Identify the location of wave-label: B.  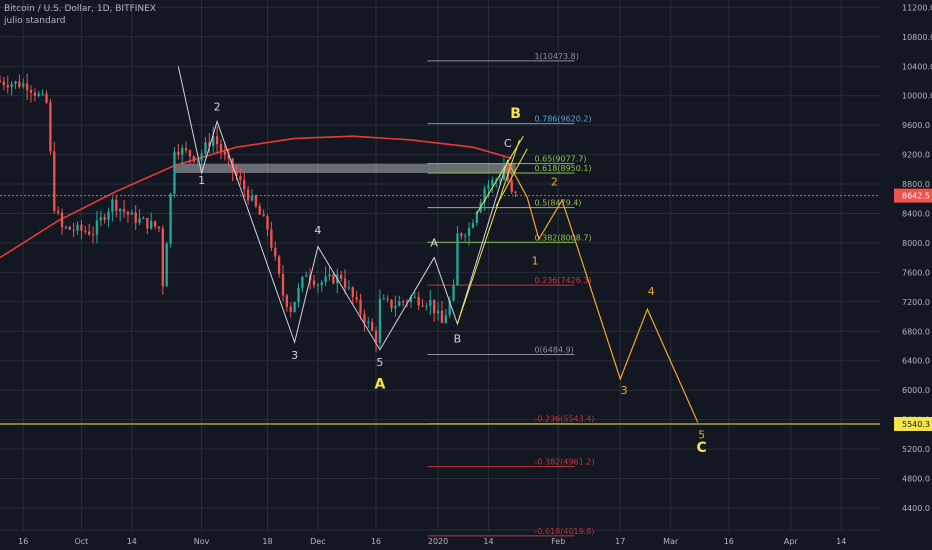
(458, 338).